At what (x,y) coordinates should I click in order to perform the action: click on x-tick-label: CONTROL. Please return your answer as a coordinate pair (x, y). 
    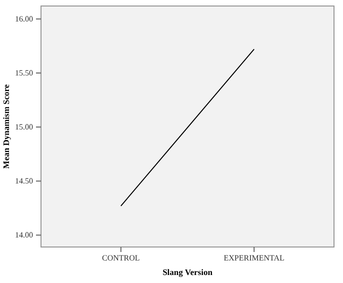
    Looking at the image, I should click on (121, 258).